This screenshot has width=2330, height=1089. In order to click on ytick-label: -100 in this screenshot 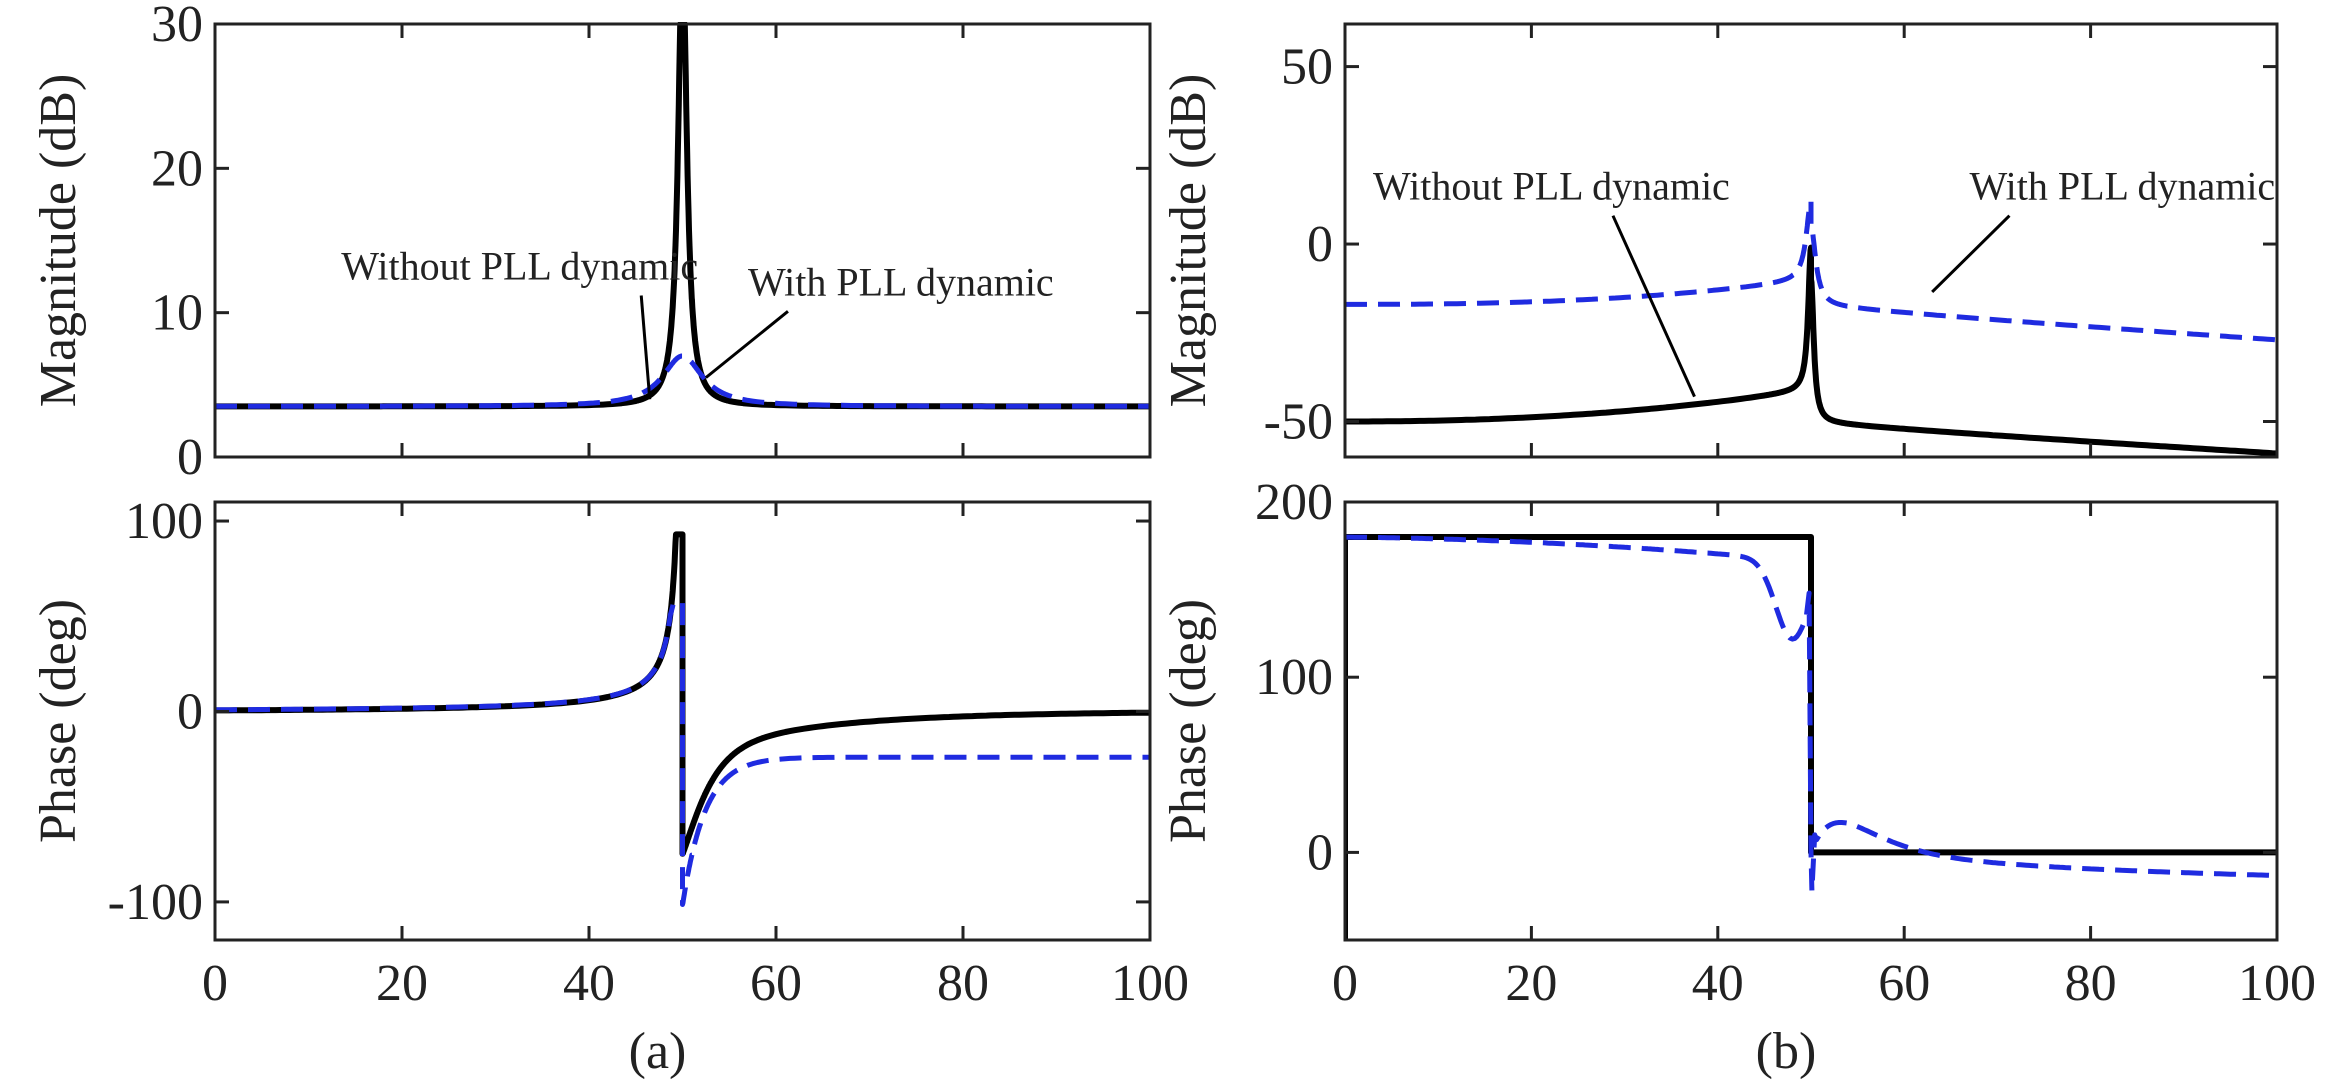, I will do `click(155, 902)`.